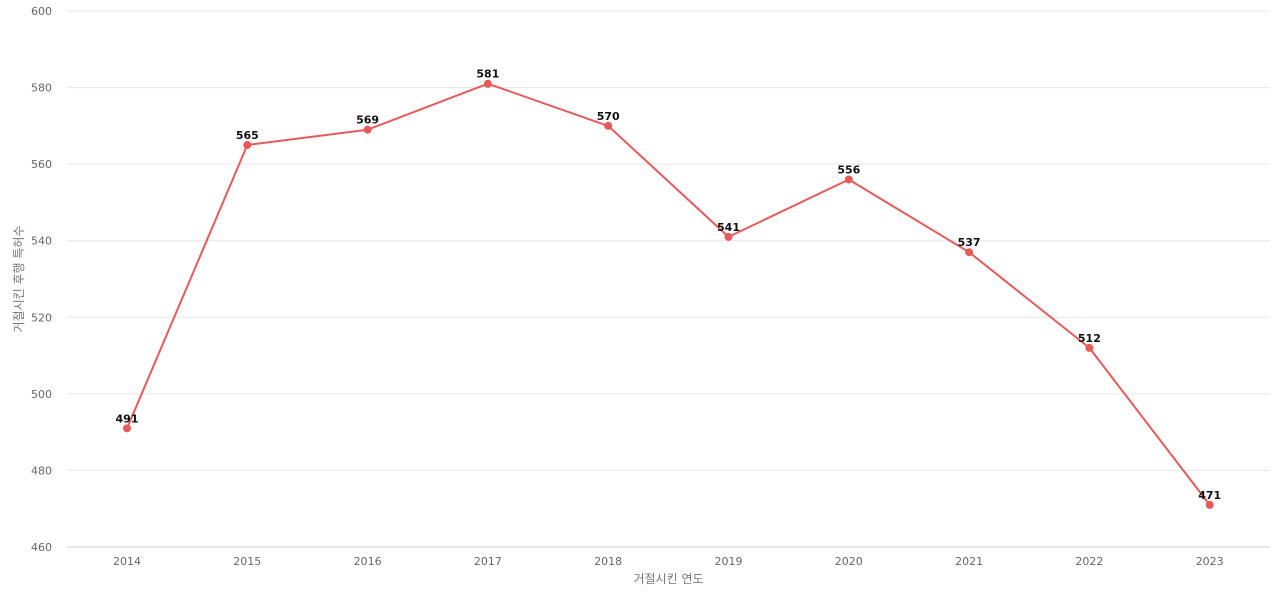  Describe the element at coordinates (41, 11) in the screenshot. I see `y-tick-label: 600` at that location.